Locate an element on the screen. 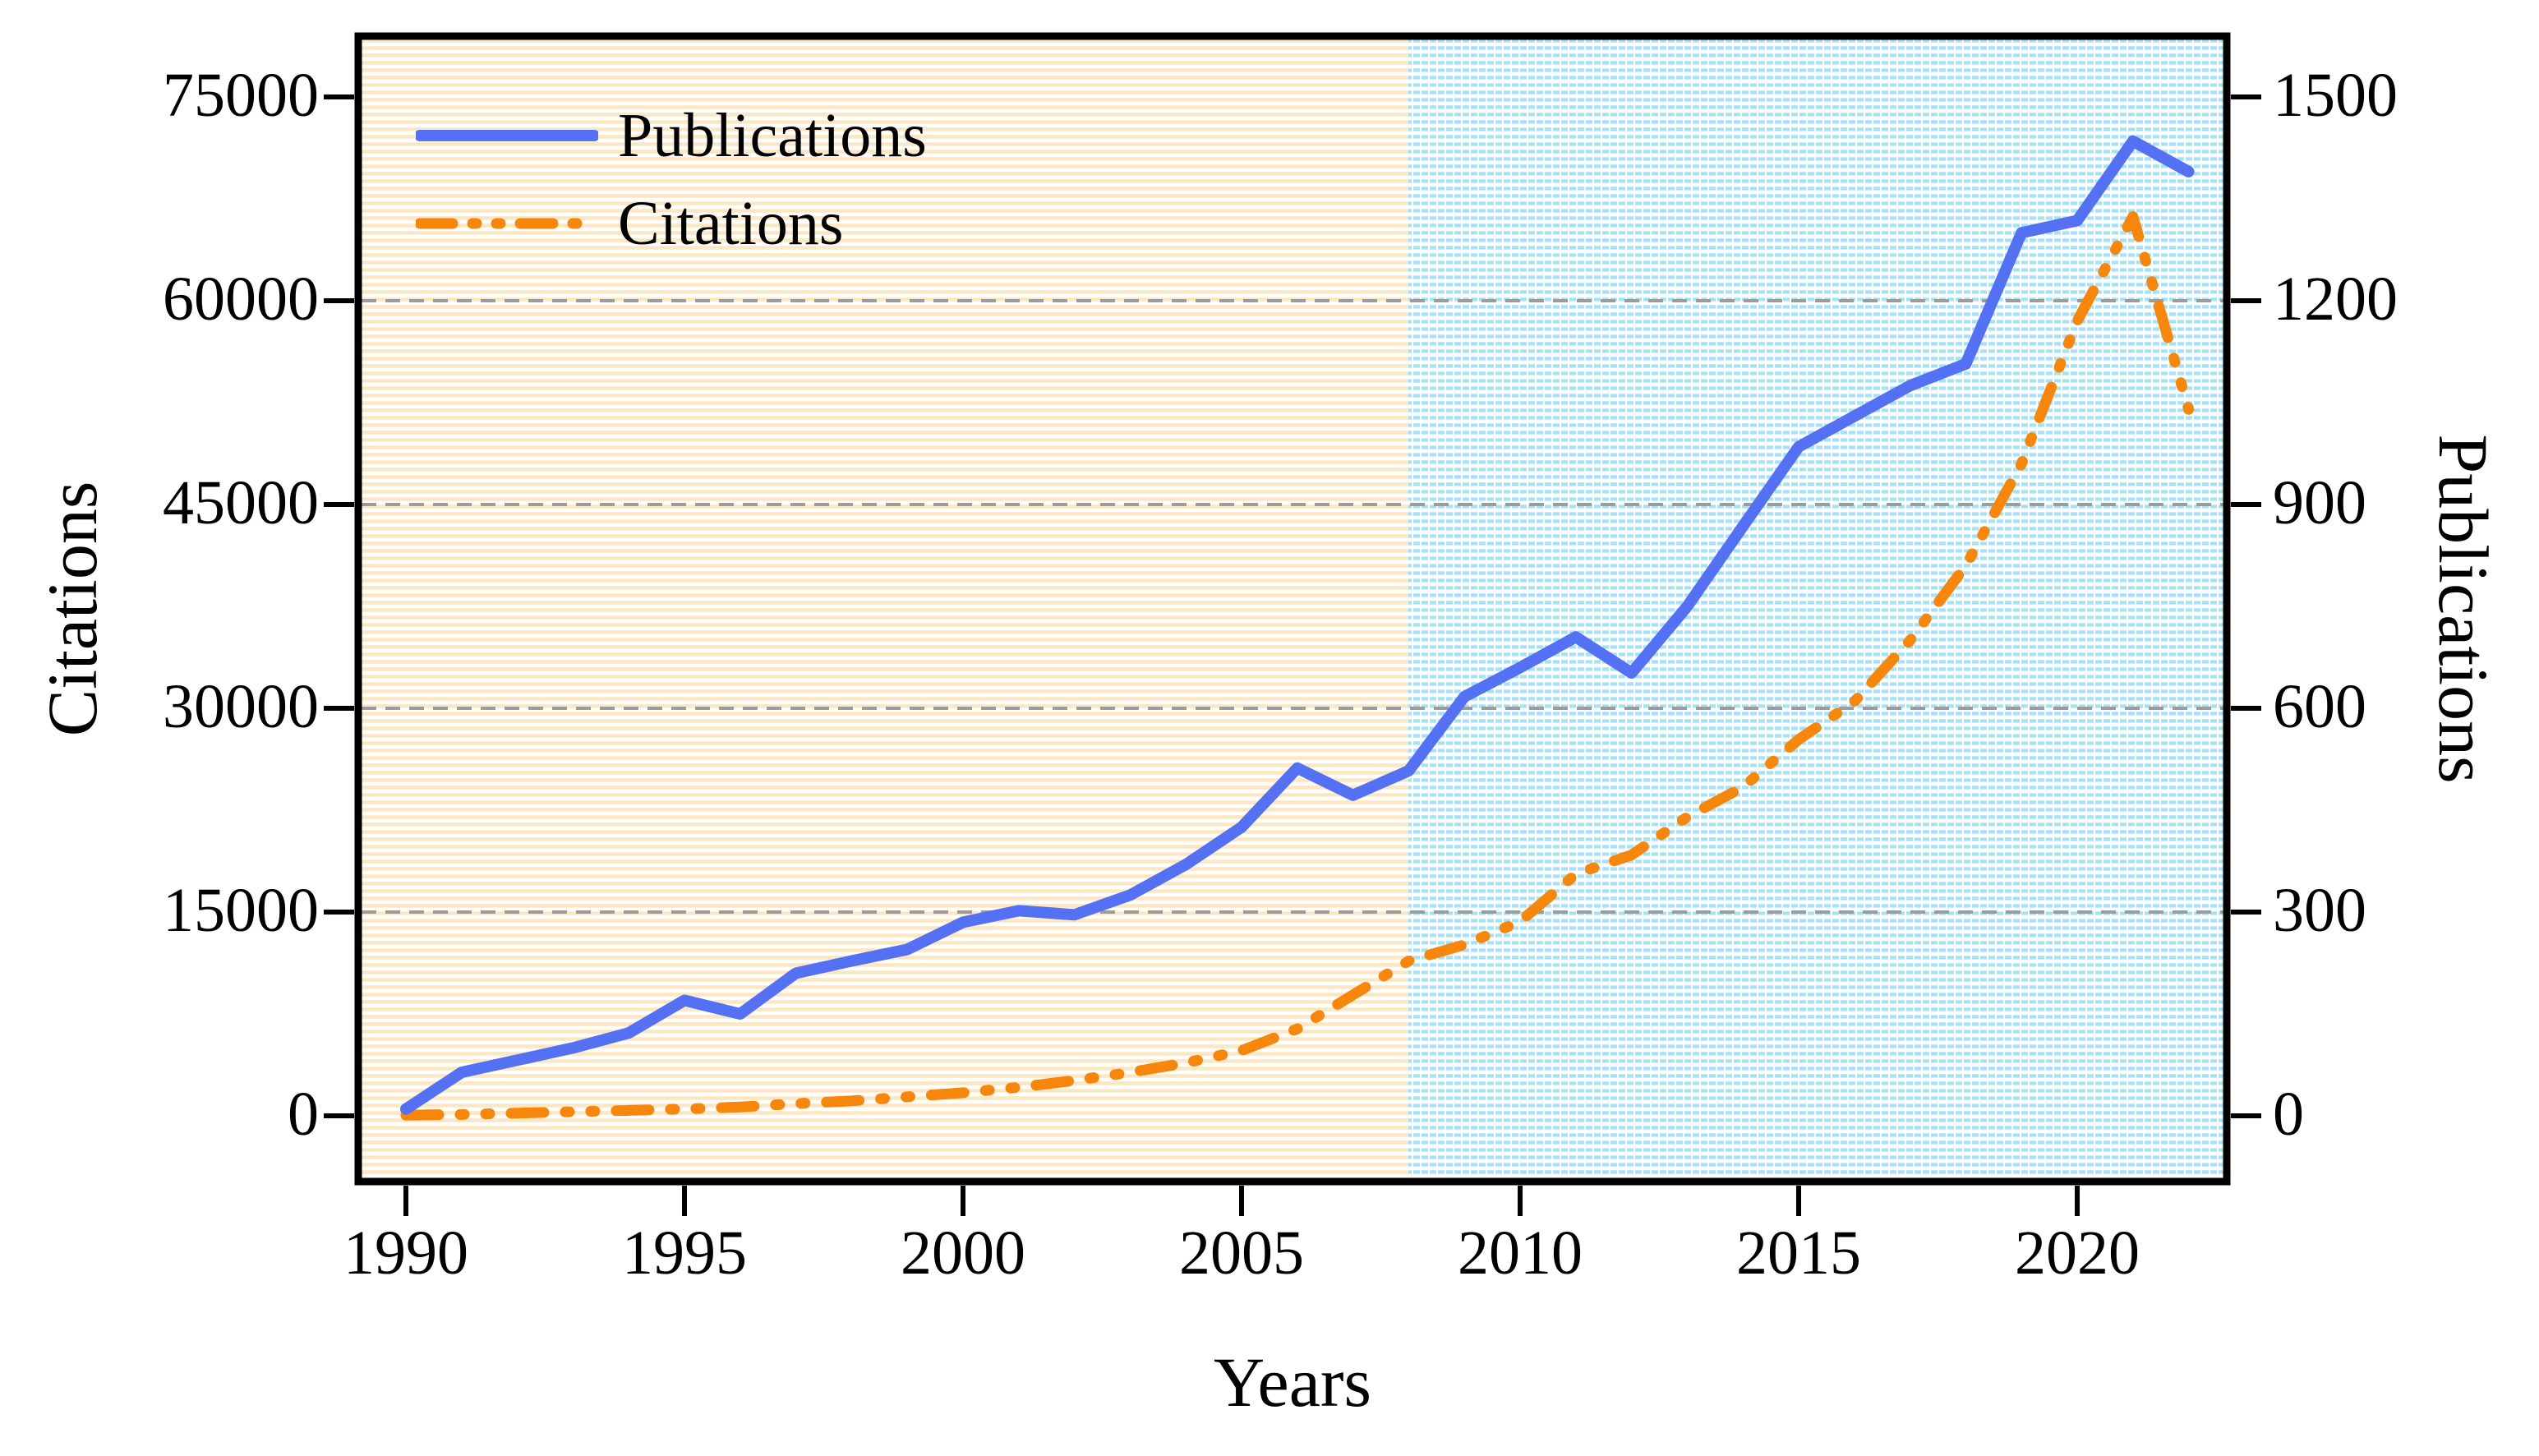 The image size is (2539, 1456). y-left-tick-label-0: 0 is located at coordinates (303, 1114).